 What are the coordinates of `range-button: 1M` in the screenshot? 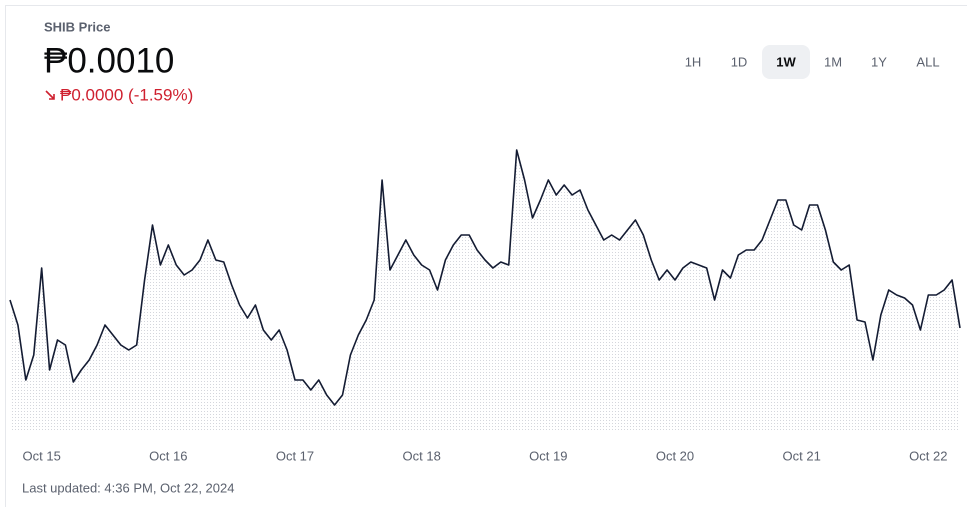 It's located at (833, 61).